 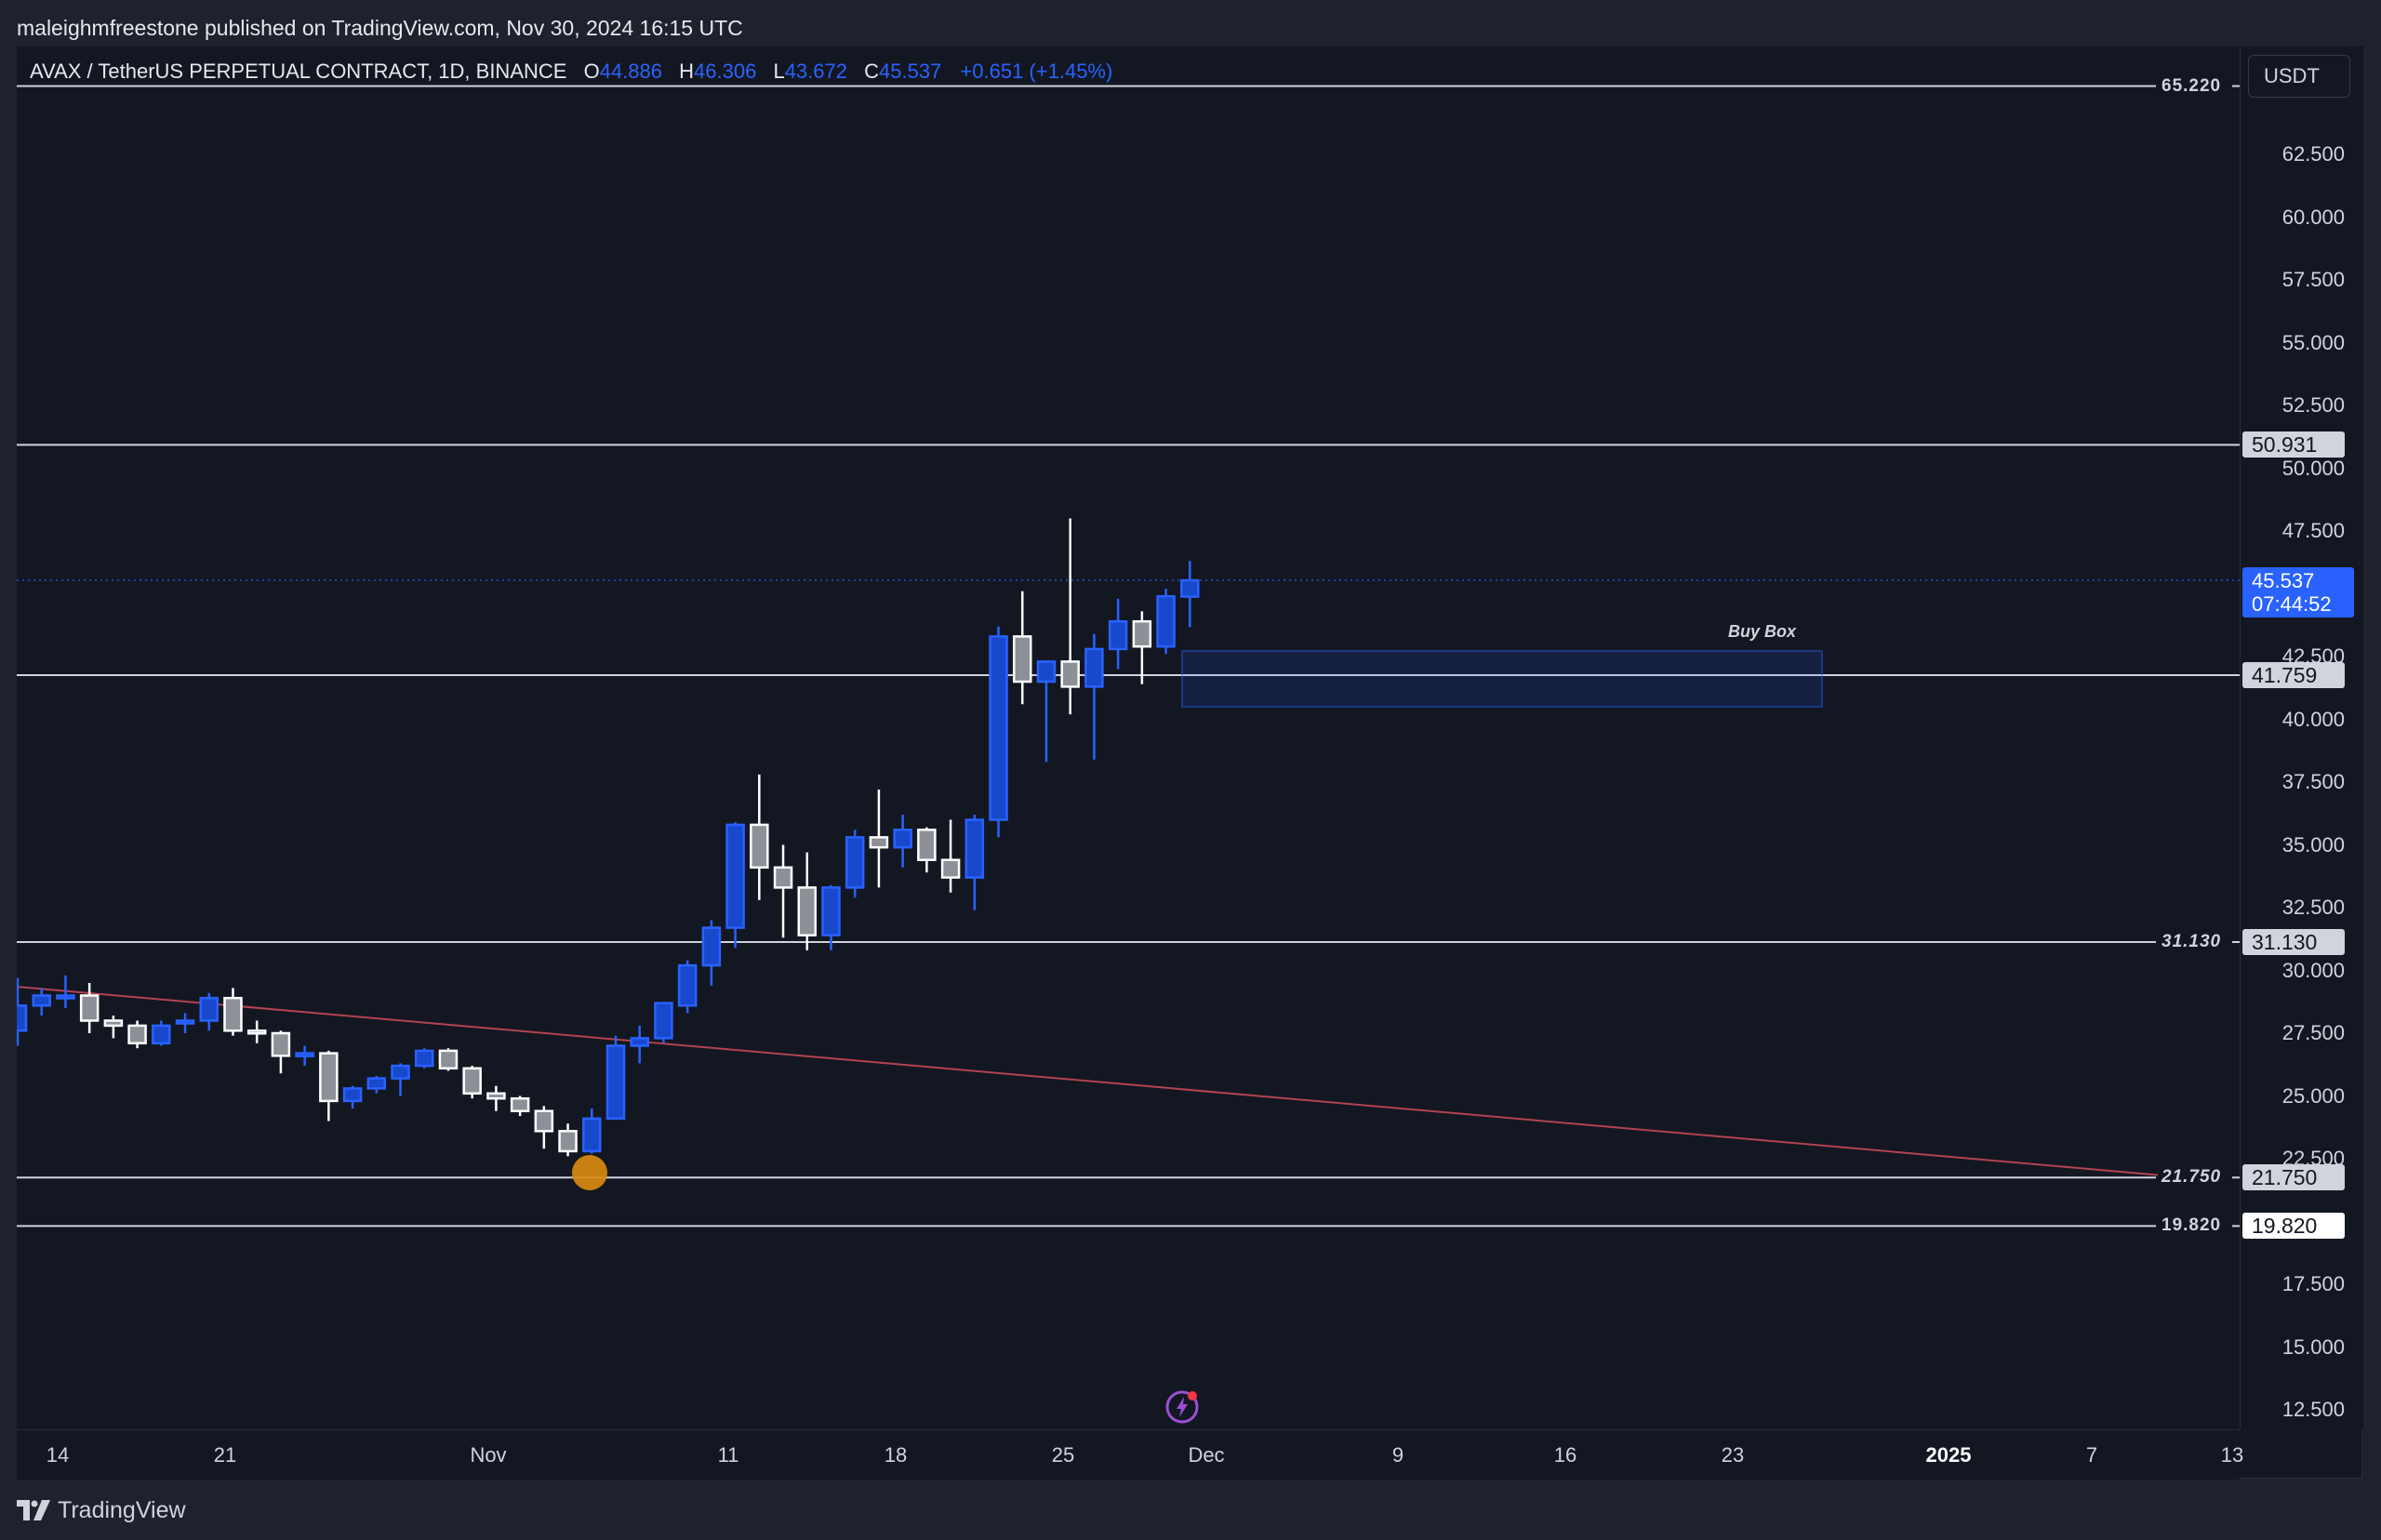 What do you see at coordinates (2313, 1409) in the screenshot?
I see `price-tick: 12.500` at bounding box center [2313, 1409].